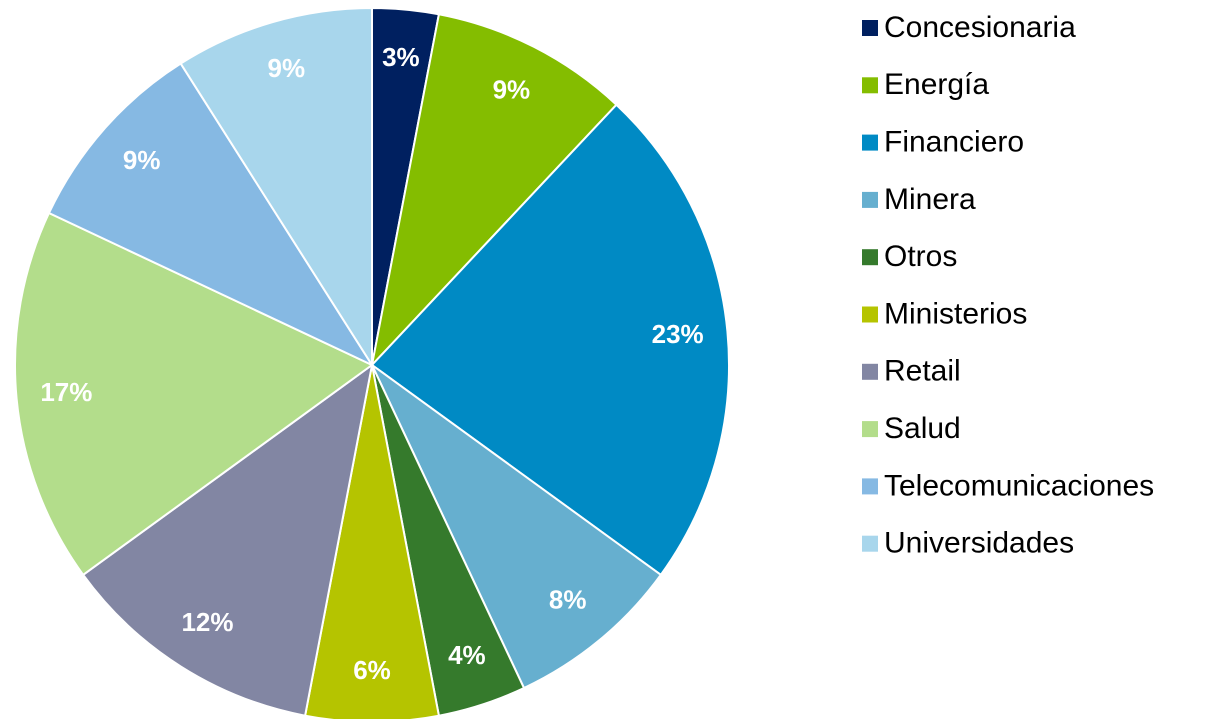  What do you see at coordinates (955, 313) in the screenshot?
I see `legend-label: Ministerios` at bounding box center [955, 313].